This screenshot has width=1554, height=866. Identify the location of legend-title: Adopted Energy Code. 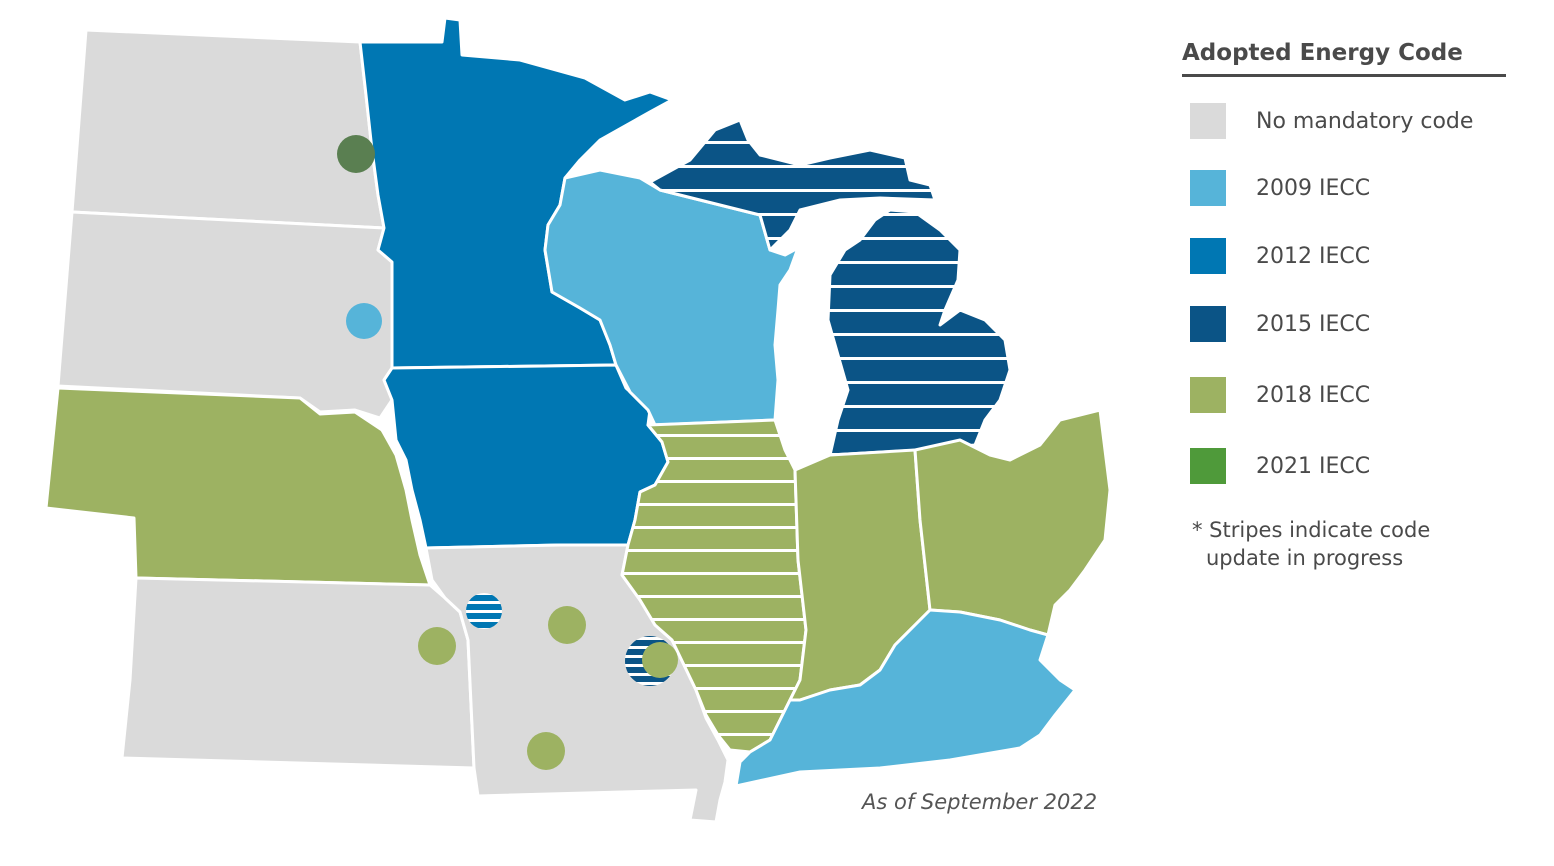
(1344, 58).